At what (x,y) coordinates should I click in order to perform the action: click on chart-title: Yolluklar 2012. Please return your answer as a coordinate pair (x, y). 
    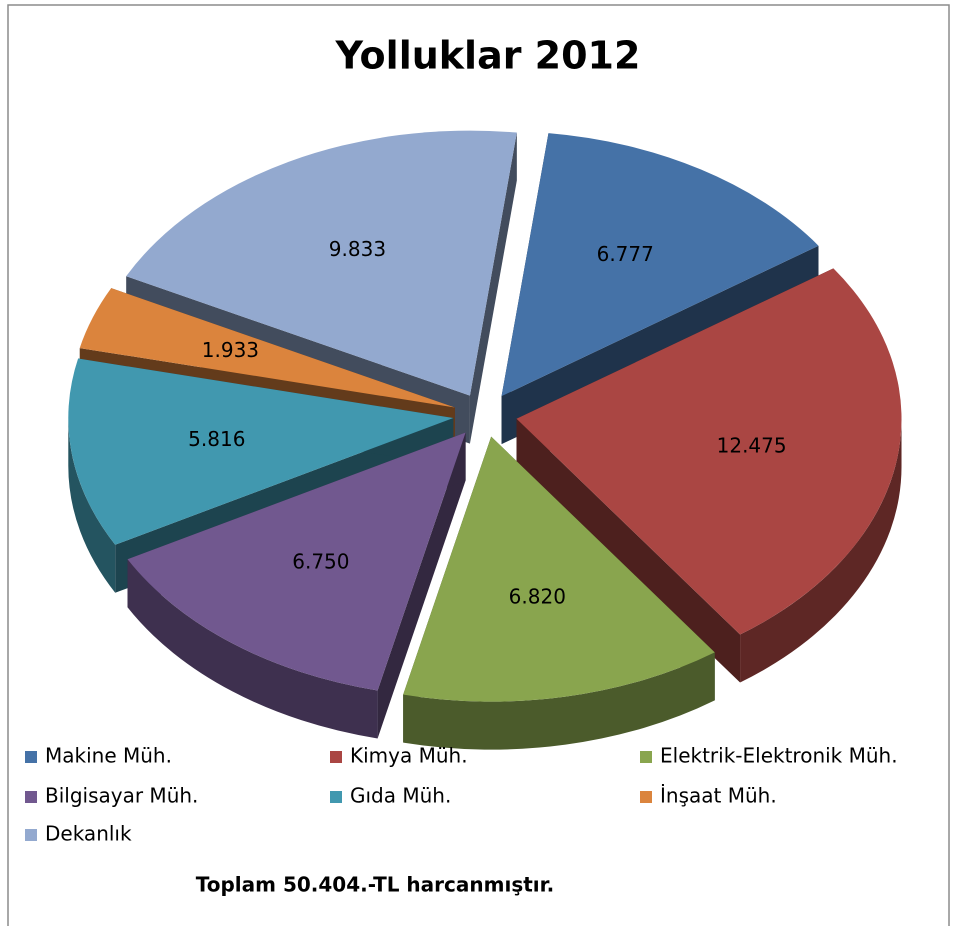
    Looking at the image, I should click on (488, 56).